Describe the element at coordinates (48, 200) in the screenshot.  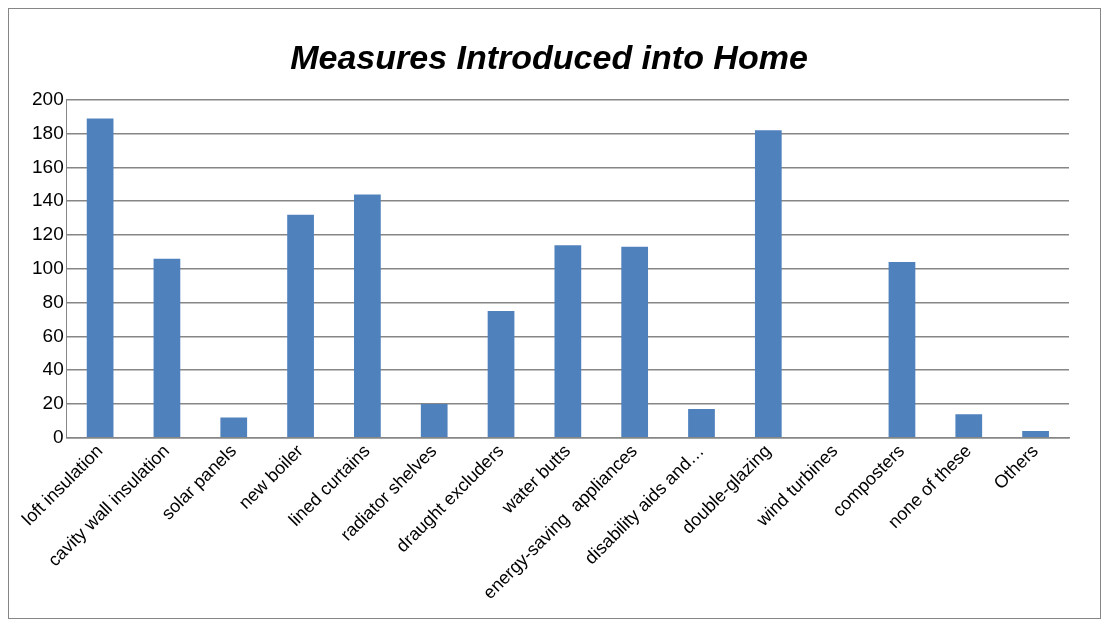
I see `y-tick-label: 140` at that location.